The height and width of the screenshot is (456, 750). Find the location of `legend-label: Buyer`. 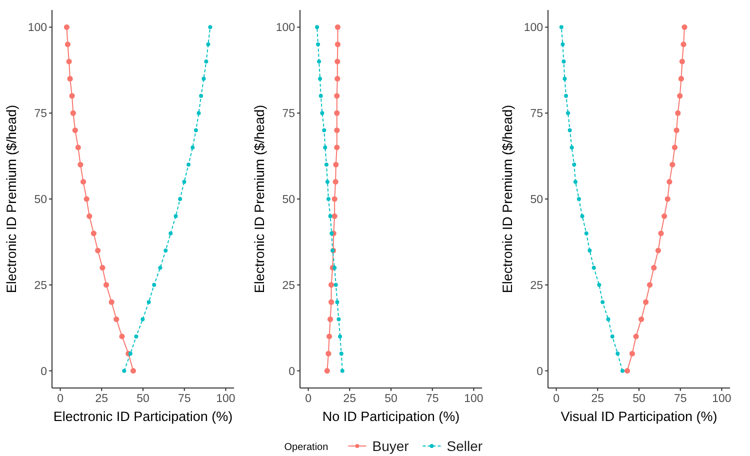

legend-label: Buyer is located at coordinates (391, 446).